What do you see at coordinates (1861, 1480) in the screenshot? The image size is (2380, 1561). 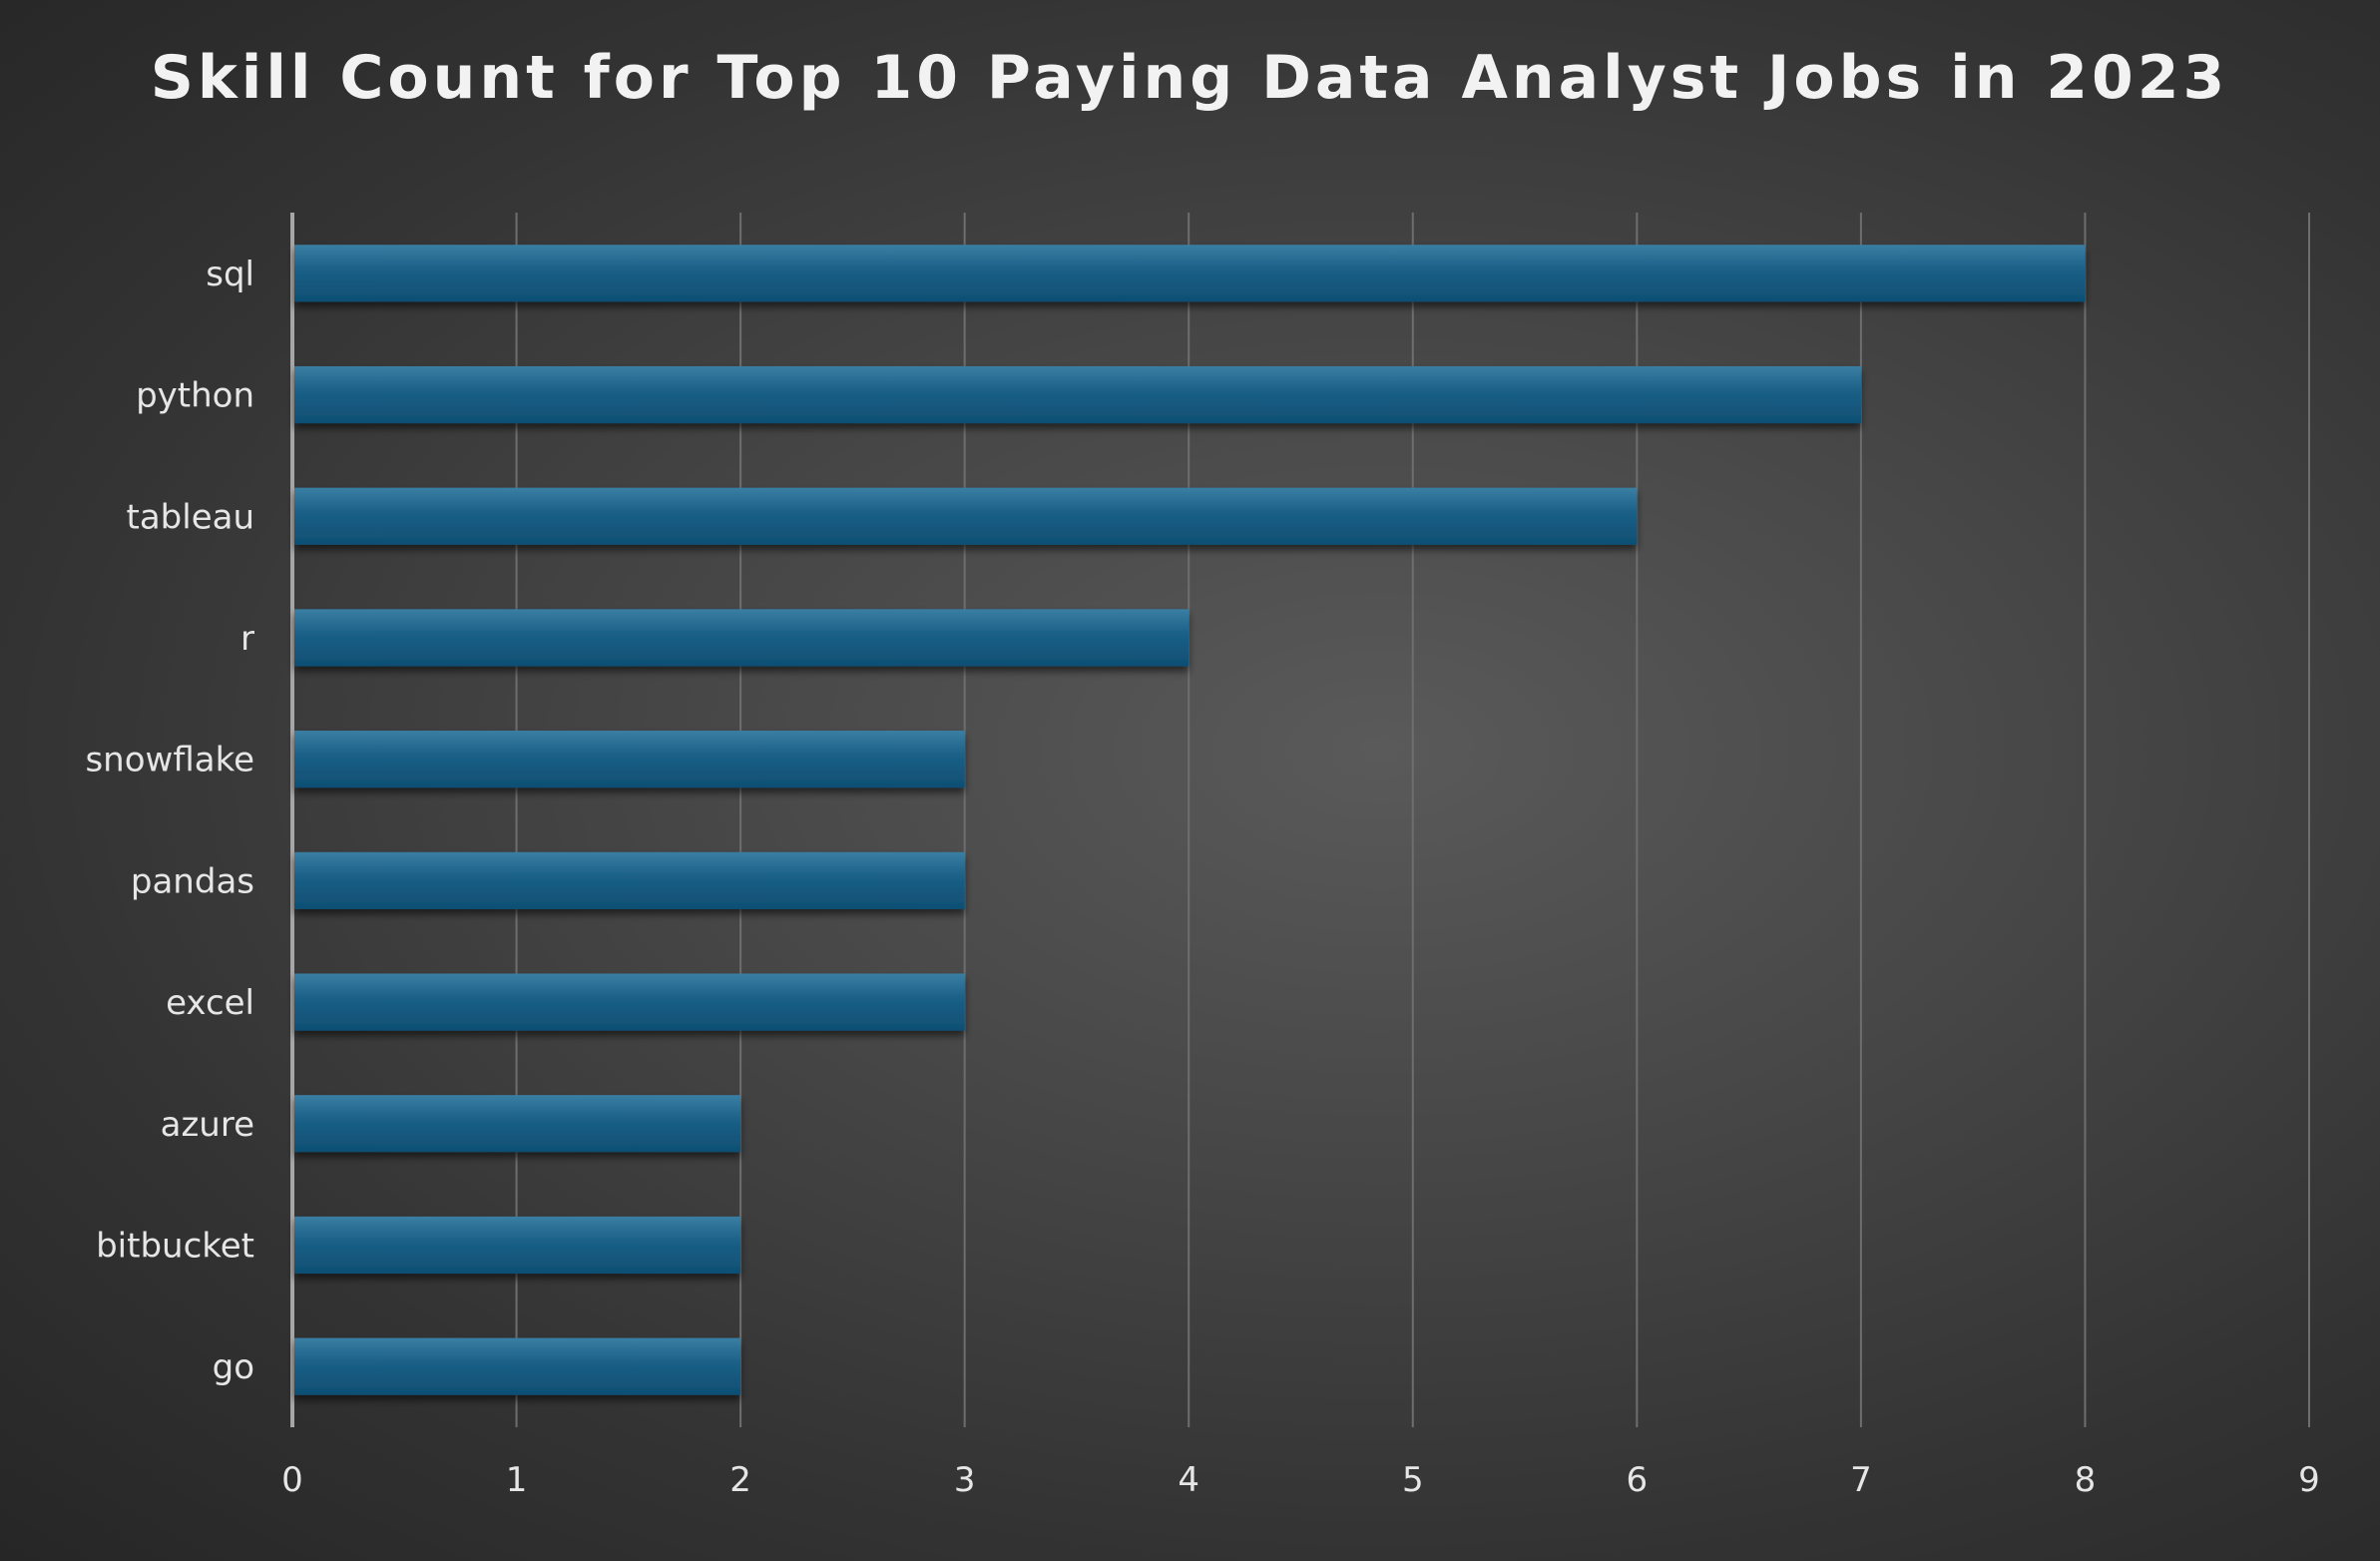 I see `x-tick-label-7: 7` at bounding box center [1861, 1480].